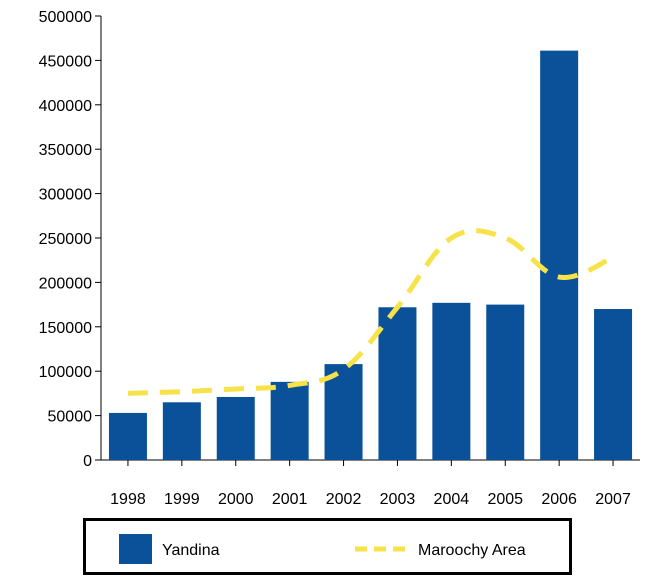 This screenshot has height=577, width=658. I want to click on y-tick-label: 50000, so click(70, 417).